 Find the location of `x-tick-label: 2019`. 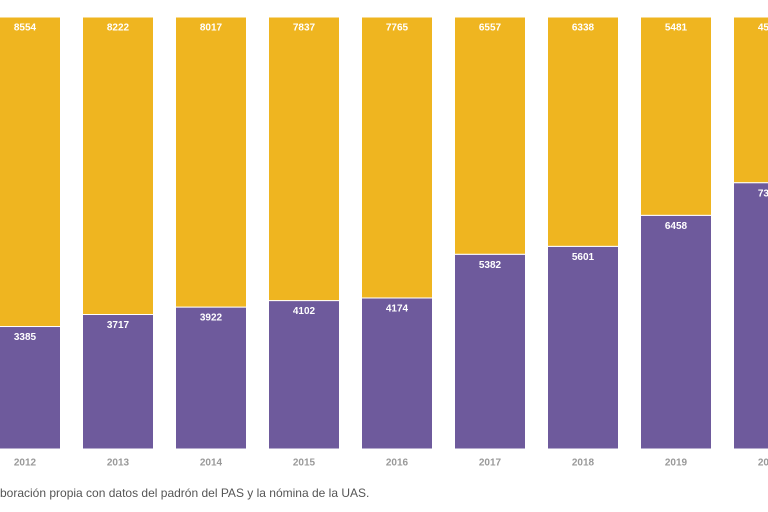

x-tick-label: 2019 is located at coordinates (676, 463).